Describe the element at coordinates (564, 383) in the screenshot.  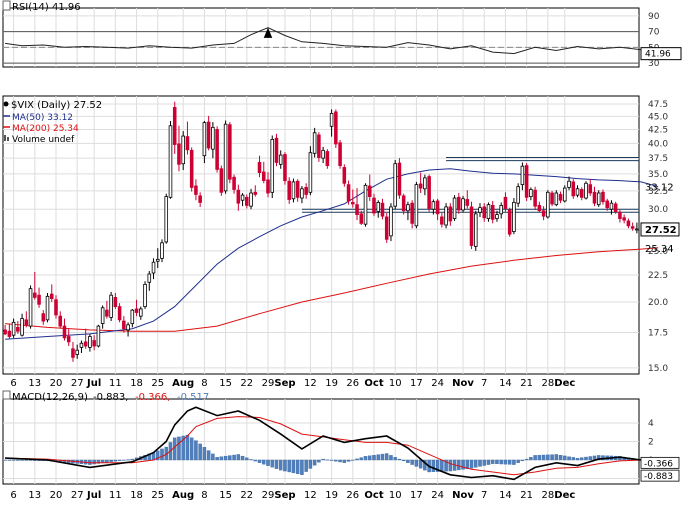
I see `x-axis-top-label: Dec` at that location.